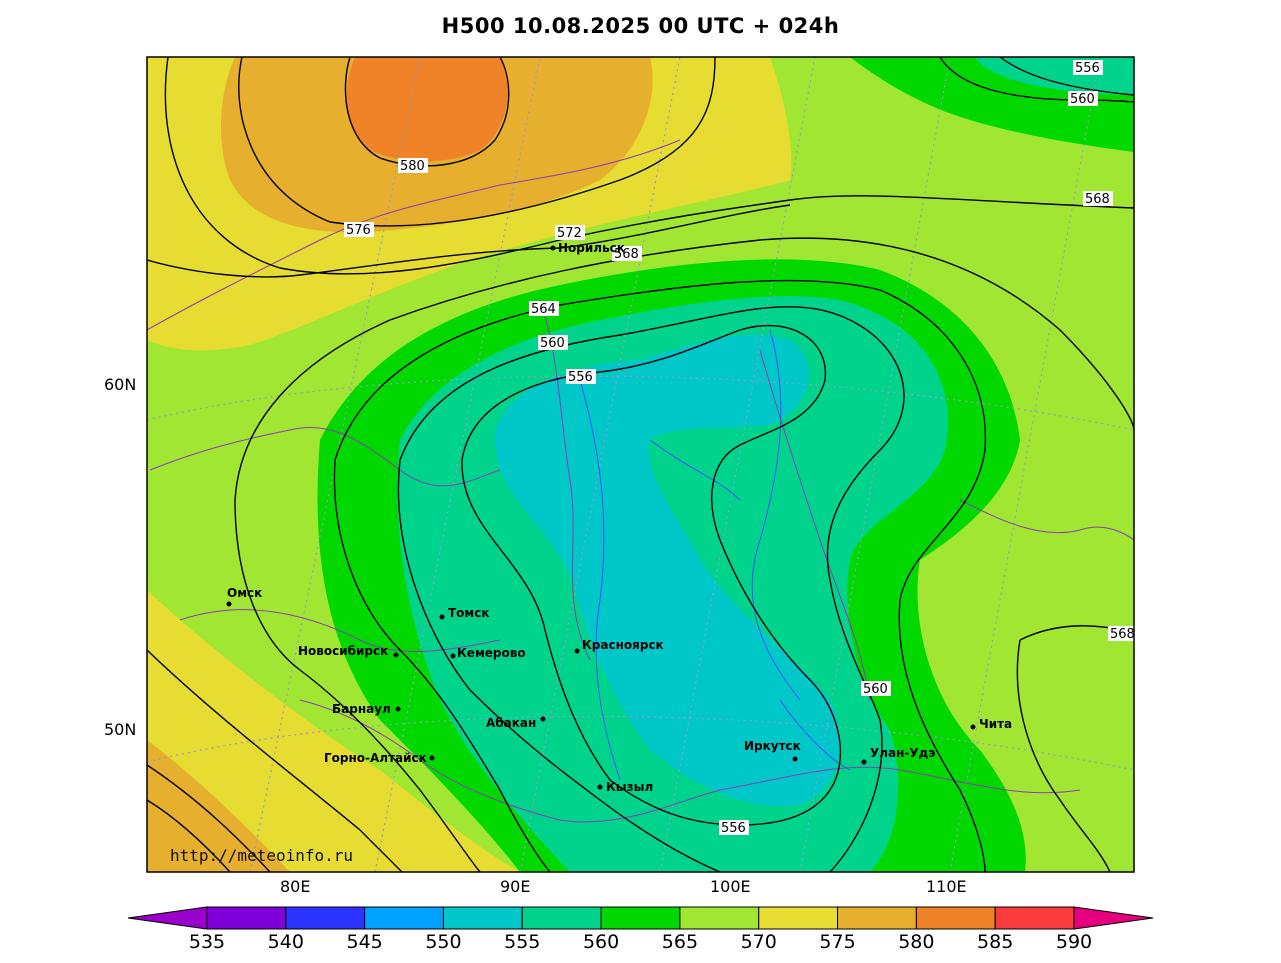 The width and height of the screenshot is (1281, 963). I want to click on lat-label-50n: 50N, so click(120, 729).